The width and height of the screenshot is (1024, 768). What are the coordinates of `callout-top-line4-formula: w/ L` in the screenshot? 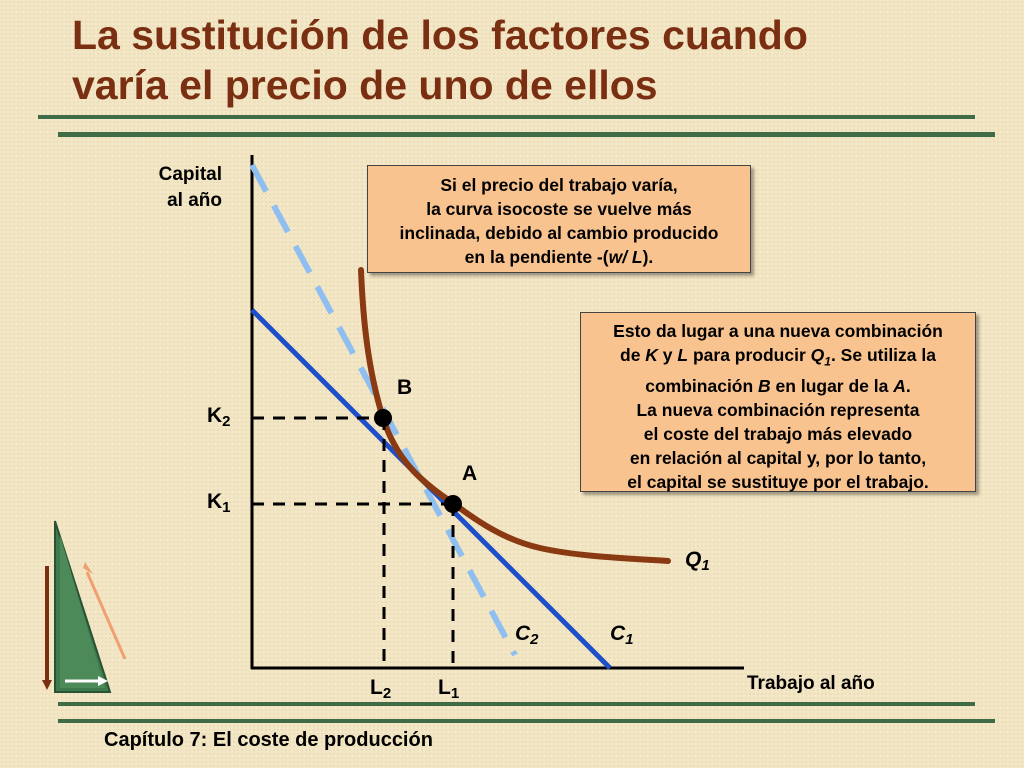 It's located at (625, 257).